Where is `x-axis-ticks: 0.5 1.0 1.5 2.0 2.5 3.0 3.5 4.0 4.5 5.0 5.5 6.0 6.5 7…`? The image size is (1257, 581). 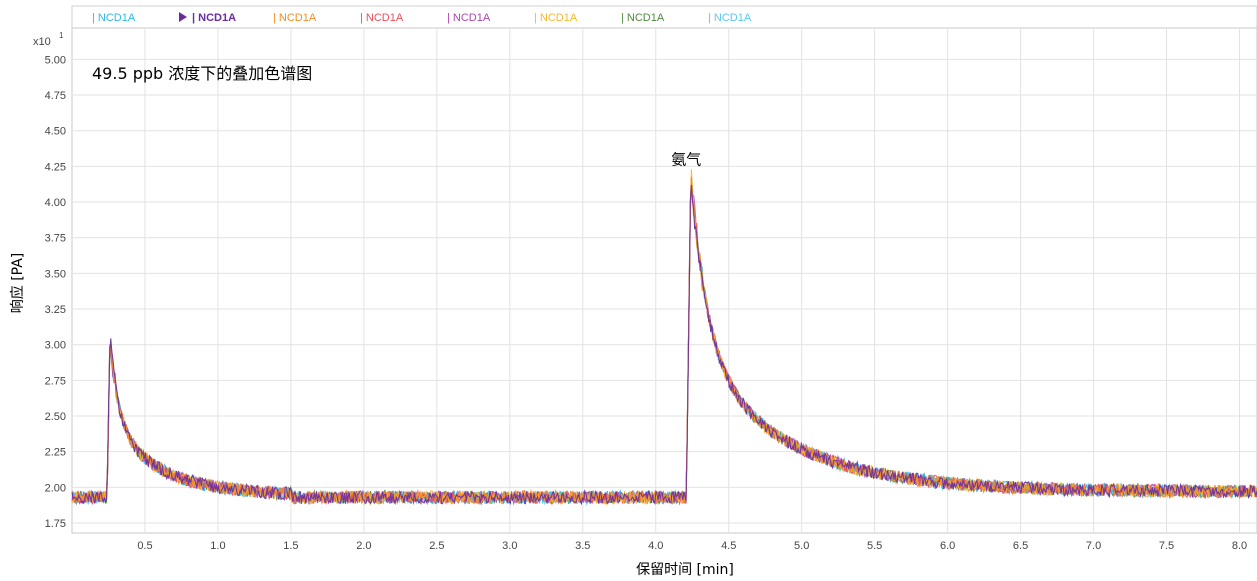
x-axis-ticks: 0.5 1.0 1.5 2.0 2.5 3.0 3.5 4.0 4.5 5.0 5.5 6.0 6.5 7… is located at coordinates (692, 546).